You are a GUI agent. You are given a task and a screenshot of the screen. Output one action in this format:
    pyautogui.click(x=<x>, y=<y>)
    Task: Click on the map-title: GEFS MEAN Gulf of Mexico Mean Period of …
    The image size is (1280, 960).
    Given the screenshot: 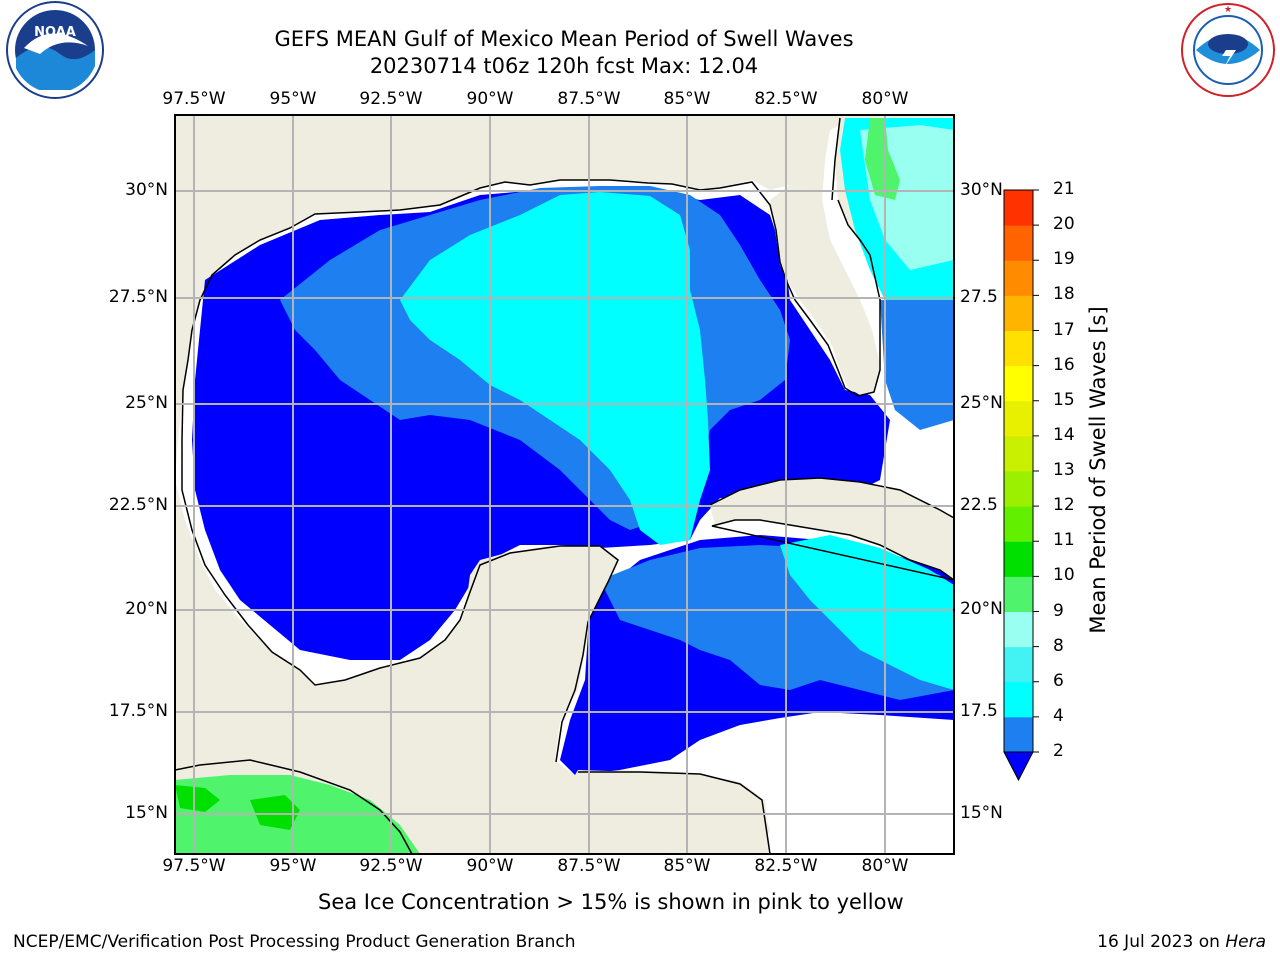 What is the action you would take?
    pyautogui.click(x=564, y=39)
    